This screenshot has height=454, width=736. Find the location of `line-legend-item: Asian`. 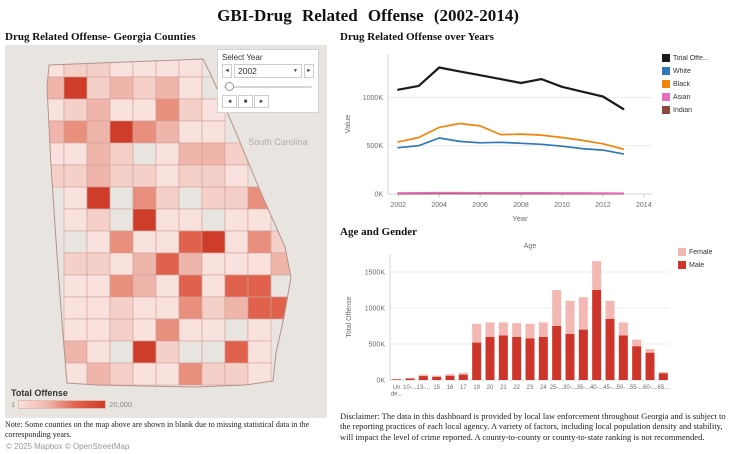

line-legend-item: Asian is located at coordinates (698, 97).